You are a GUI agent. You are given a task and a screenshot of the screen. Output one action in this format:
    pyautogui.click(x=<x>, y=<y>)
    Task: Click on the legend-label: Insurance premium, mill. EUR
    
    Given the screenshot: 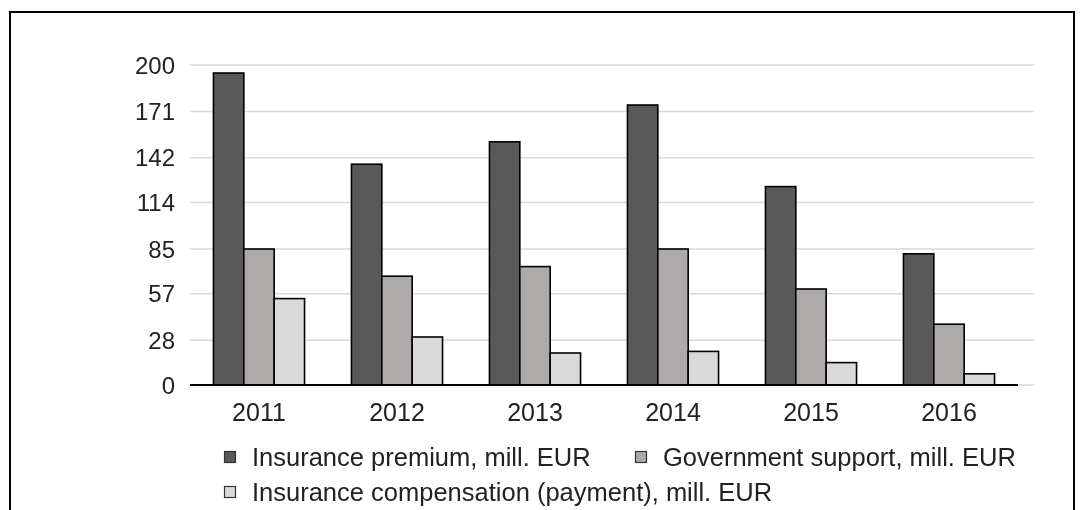 What is the action you would take?
    pyautogui.click(x=421, y=457)
    